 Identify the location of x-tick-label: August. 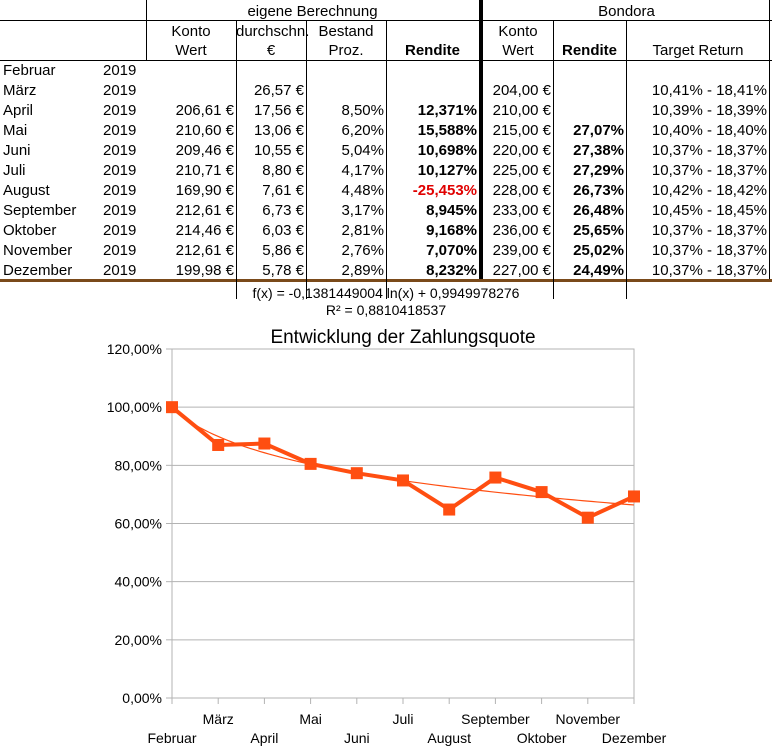
(449, 738).